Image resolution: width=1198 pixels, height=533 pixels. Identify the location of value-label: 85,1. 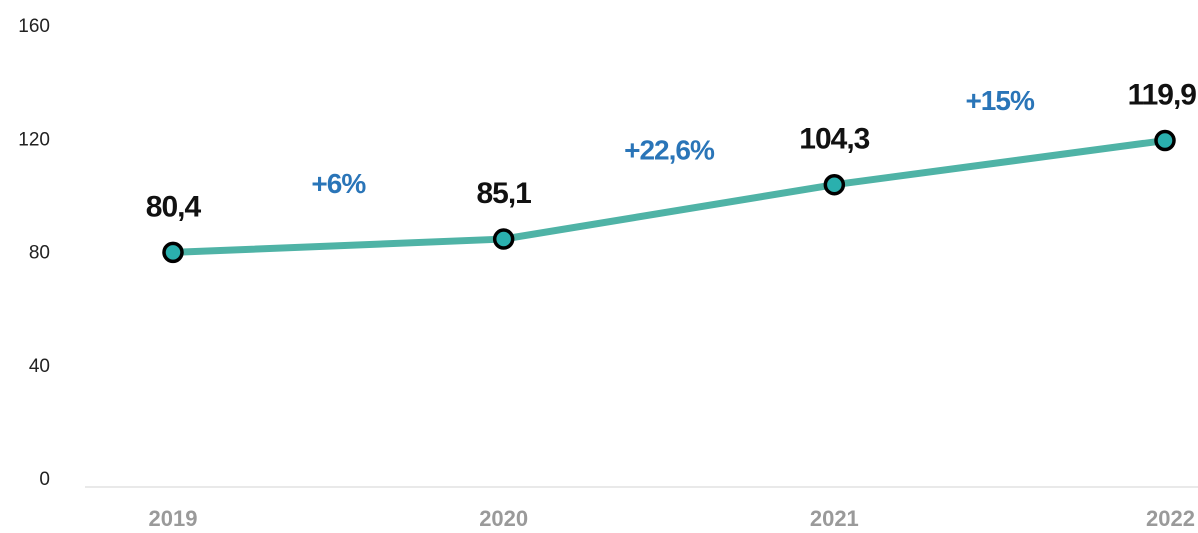
(503, 193).